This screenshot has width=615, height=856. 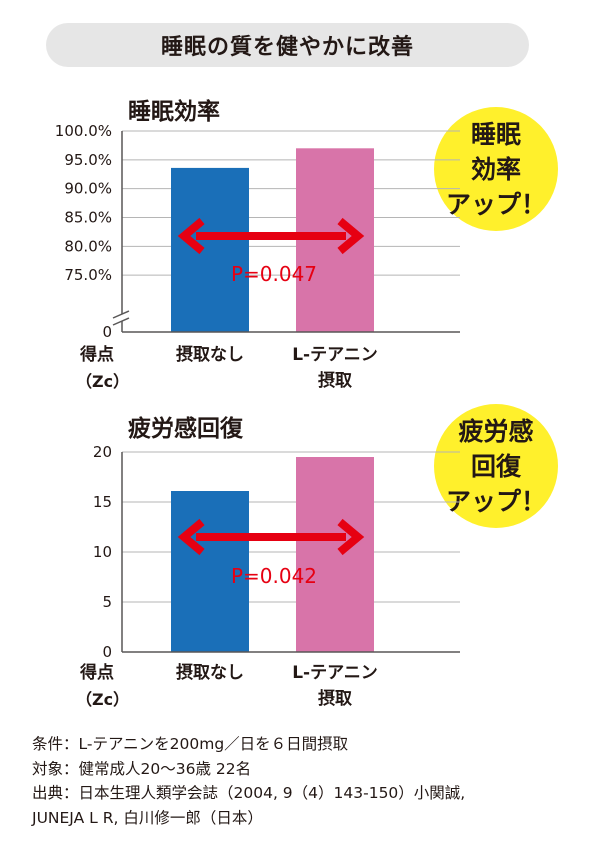 What do you see at coordinates (88, 246) in the screenshot?
I see `y-tick-label: 80.0%` at bounding box center [88, 246].